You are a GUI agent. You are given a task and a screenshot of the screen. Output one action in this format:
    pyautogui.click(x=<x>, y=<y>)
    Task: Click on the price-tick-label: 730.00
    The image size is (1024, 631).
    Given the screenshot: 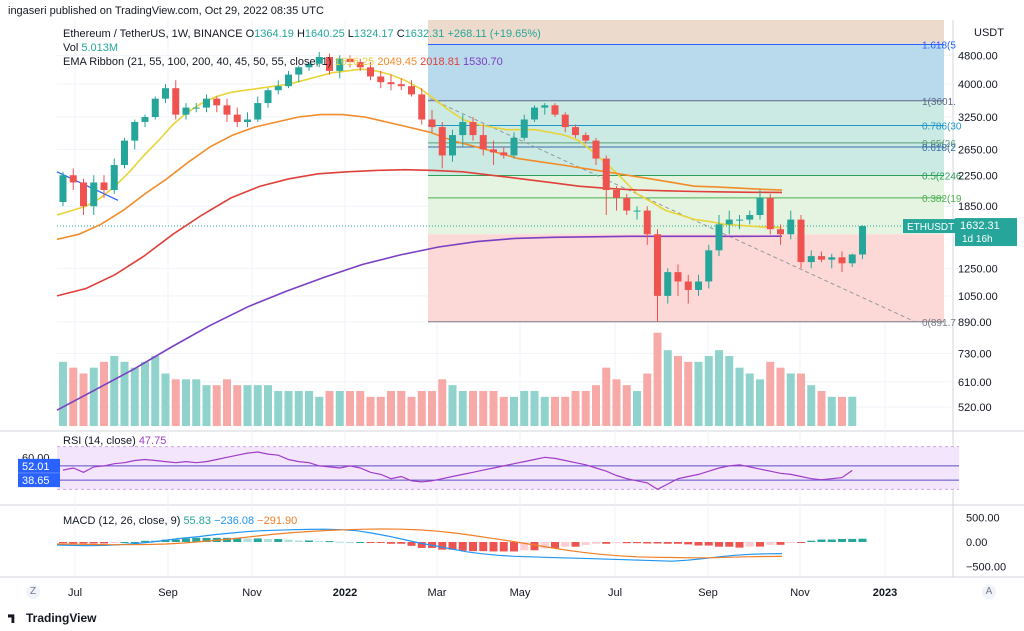 What is the action you would take?
    pyautogui.click(x=975, y=354)
    